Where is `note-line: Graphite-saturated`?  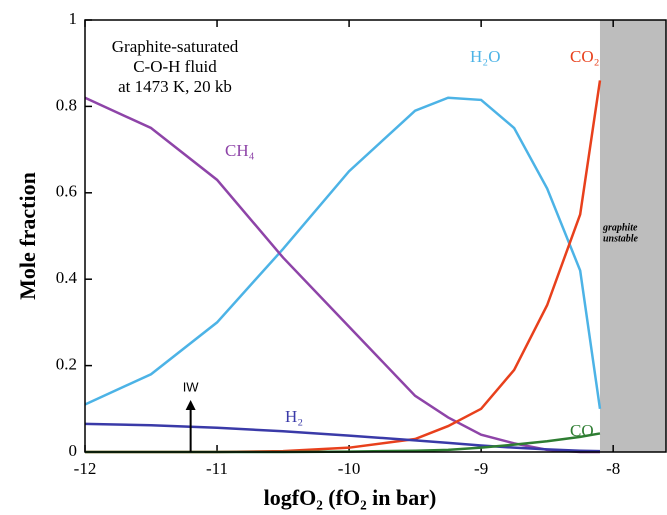 note-line: Graphite-saturated is located at coordinates (175, 46).